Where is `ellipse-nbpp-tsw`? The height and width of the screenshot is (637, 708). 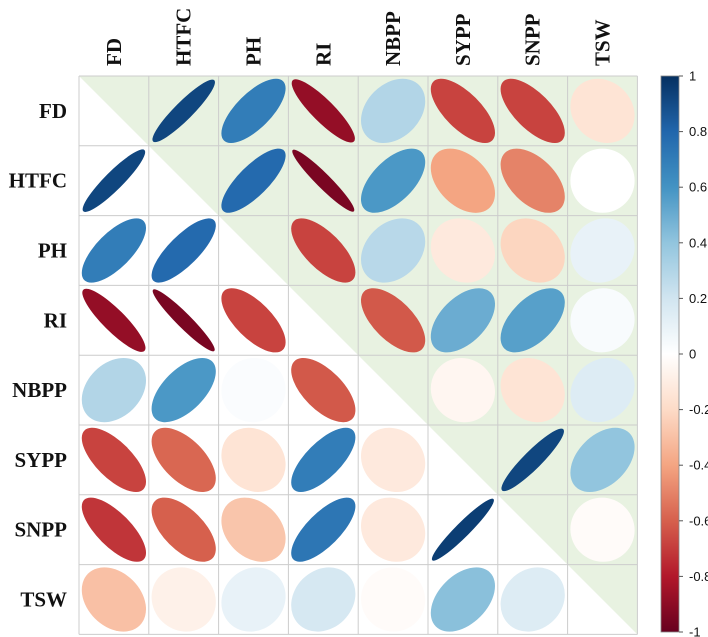
ellipse-nbpp-tsw is located at coordinates (602, 390).